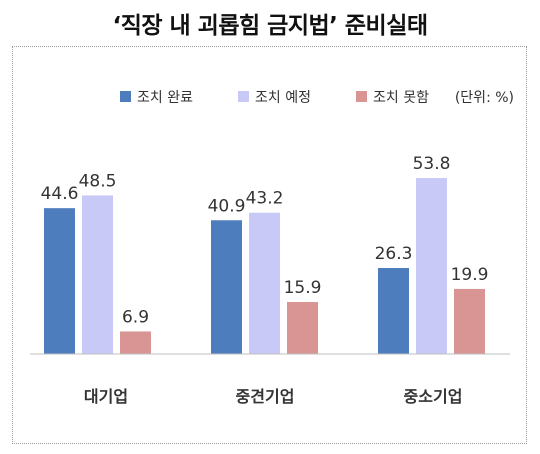 The image size is (540, 454). I want to click on value-label-1-1: 44.6, so click(60, 194).